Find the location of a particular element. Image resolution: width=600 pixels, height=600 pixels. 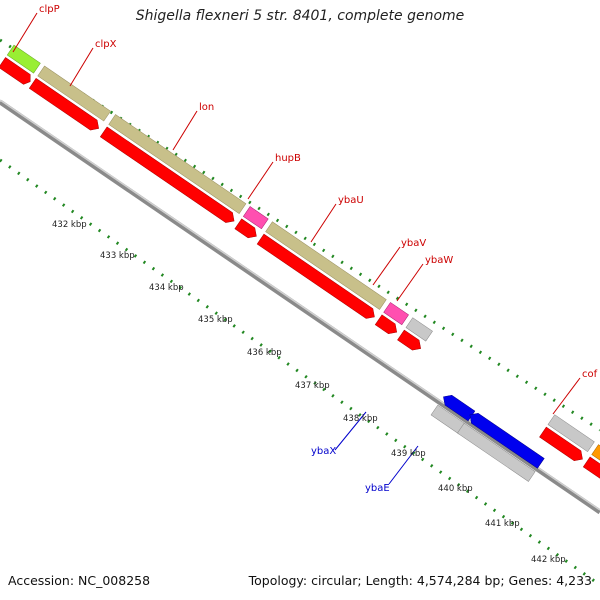

tick-label: 442 kbp is located at coordinates (548, 560).